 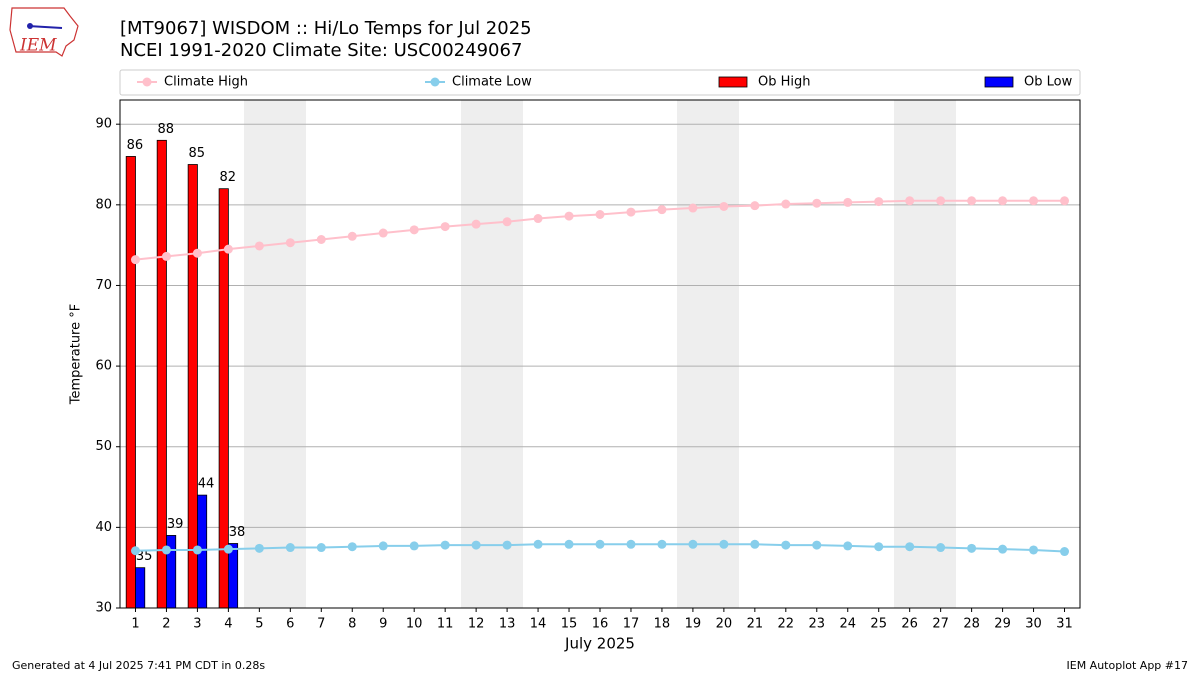 I want to click on logo-outline, so click(x=44, y=32).